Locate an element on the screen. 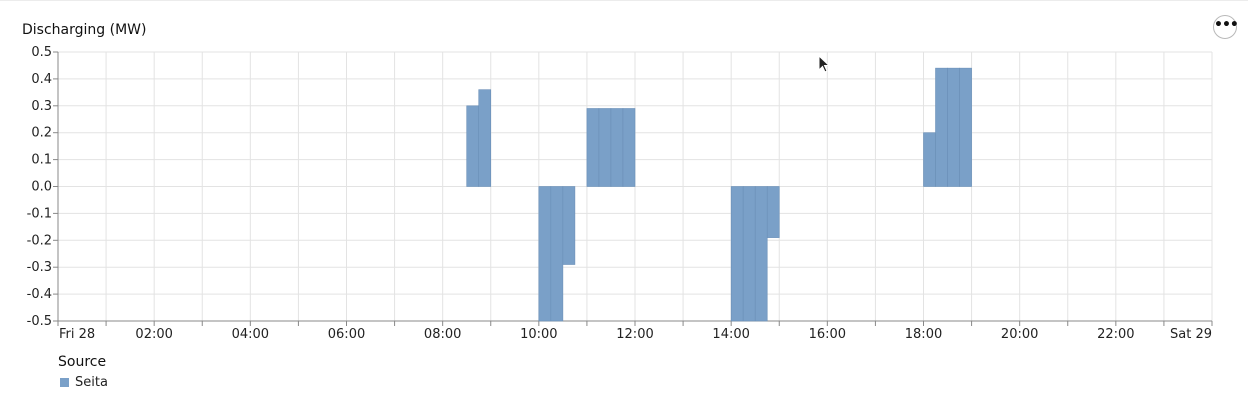  chart-title: Discharging (MW) is located at coordinates (84, 30).